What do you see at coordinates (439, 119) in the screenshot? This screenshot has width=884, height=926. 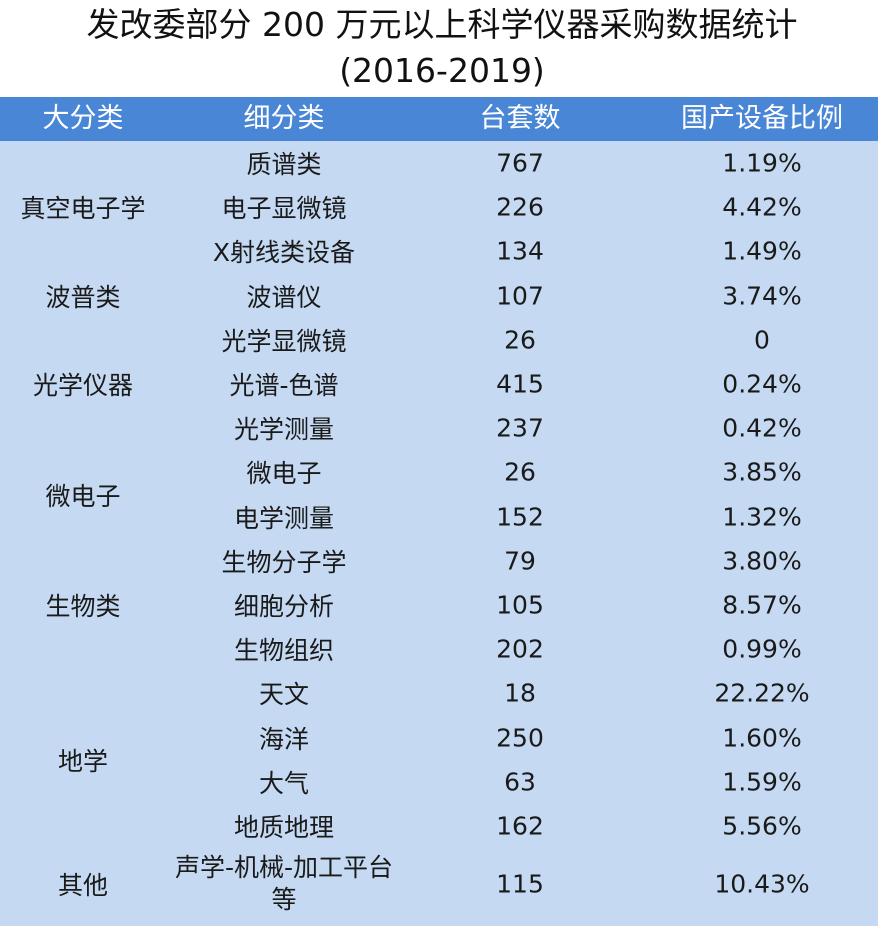 I see `table-header: 大分类 细分类 台套数 国产设备比例` at bounding box center [439, 119].